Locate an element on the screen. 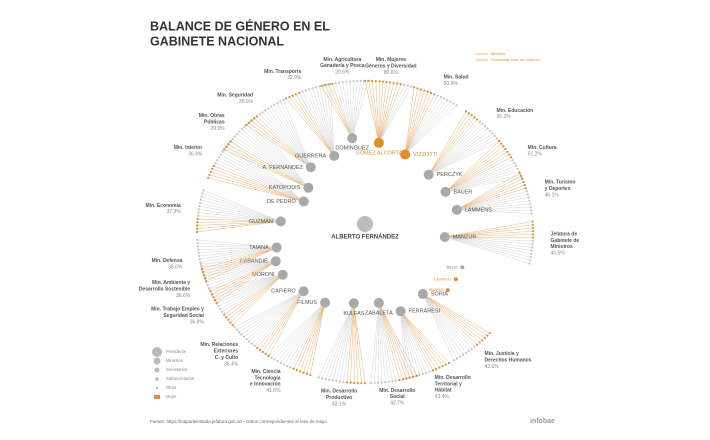 This screenshot has width=710, height=440. ministry-percent: 35.2% is located at coordinates (504, 117).